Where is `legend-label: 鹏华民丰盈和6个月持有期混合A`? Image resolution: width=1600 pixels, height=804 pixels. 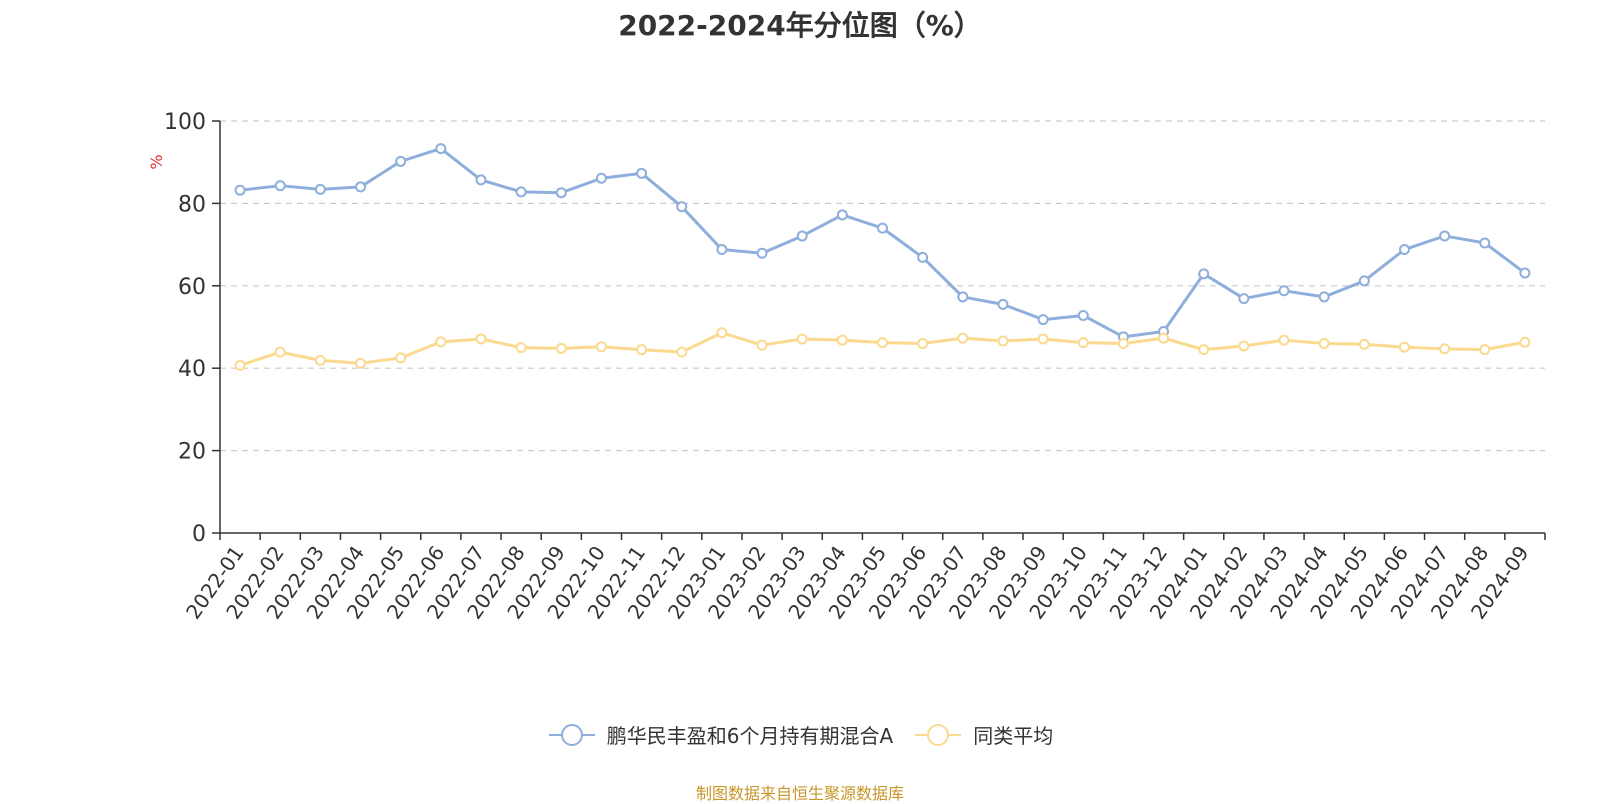
legend-label: 鹏华民丰盈和6个月持有期混合A is located at coordinates (750, 736).